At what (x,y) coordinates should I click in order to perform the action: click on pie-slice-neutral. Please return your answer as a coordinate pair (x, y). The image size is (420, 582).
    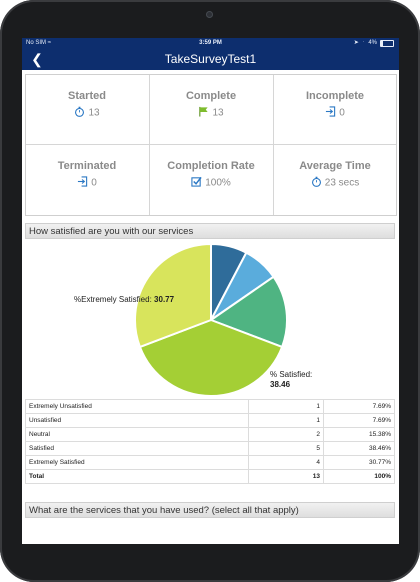
    Looking at the image, I should click on (248, 312).